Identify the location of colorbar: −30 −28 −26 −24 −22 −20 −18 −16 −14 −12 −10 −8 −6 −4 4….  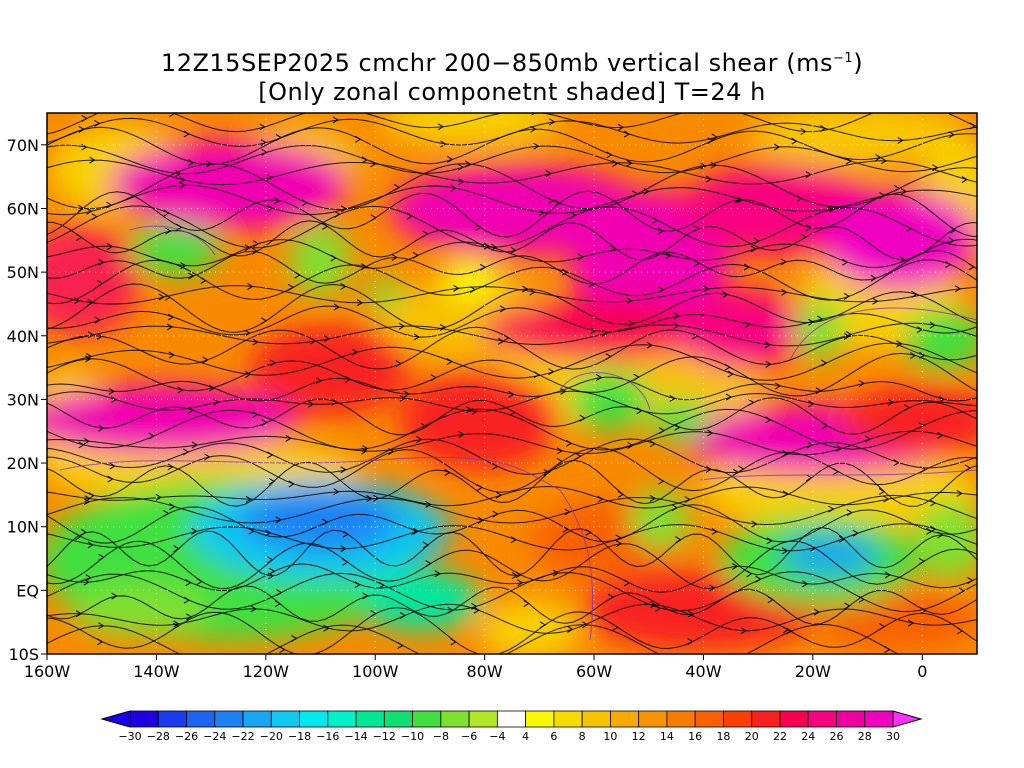
(511, 726).